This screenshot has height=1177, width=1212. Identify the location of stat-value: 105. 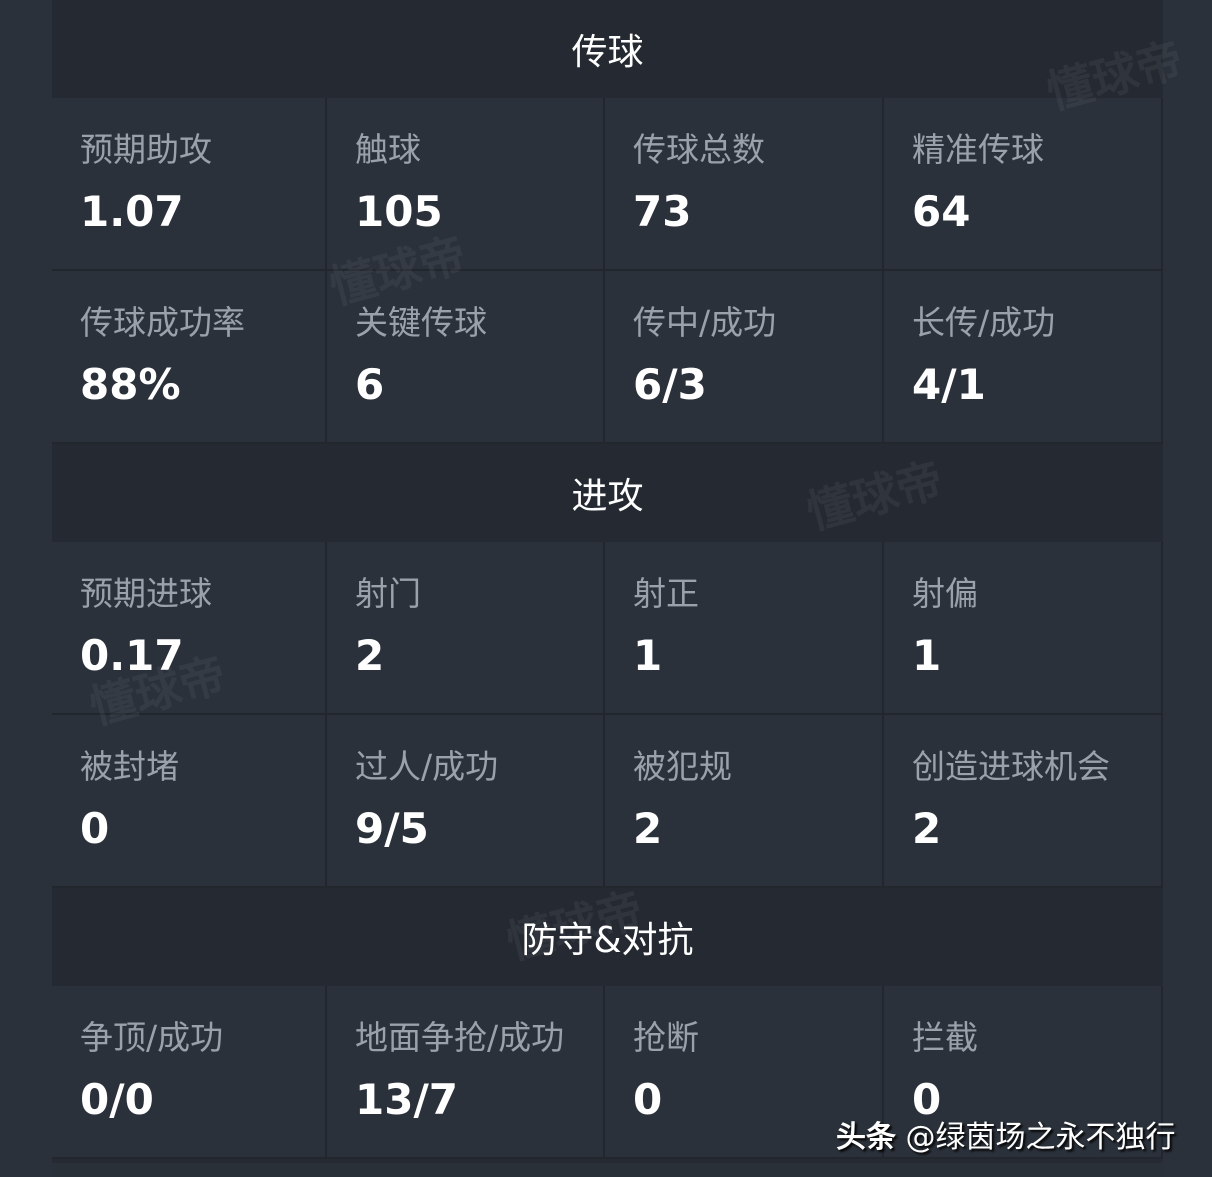
(399, 211).